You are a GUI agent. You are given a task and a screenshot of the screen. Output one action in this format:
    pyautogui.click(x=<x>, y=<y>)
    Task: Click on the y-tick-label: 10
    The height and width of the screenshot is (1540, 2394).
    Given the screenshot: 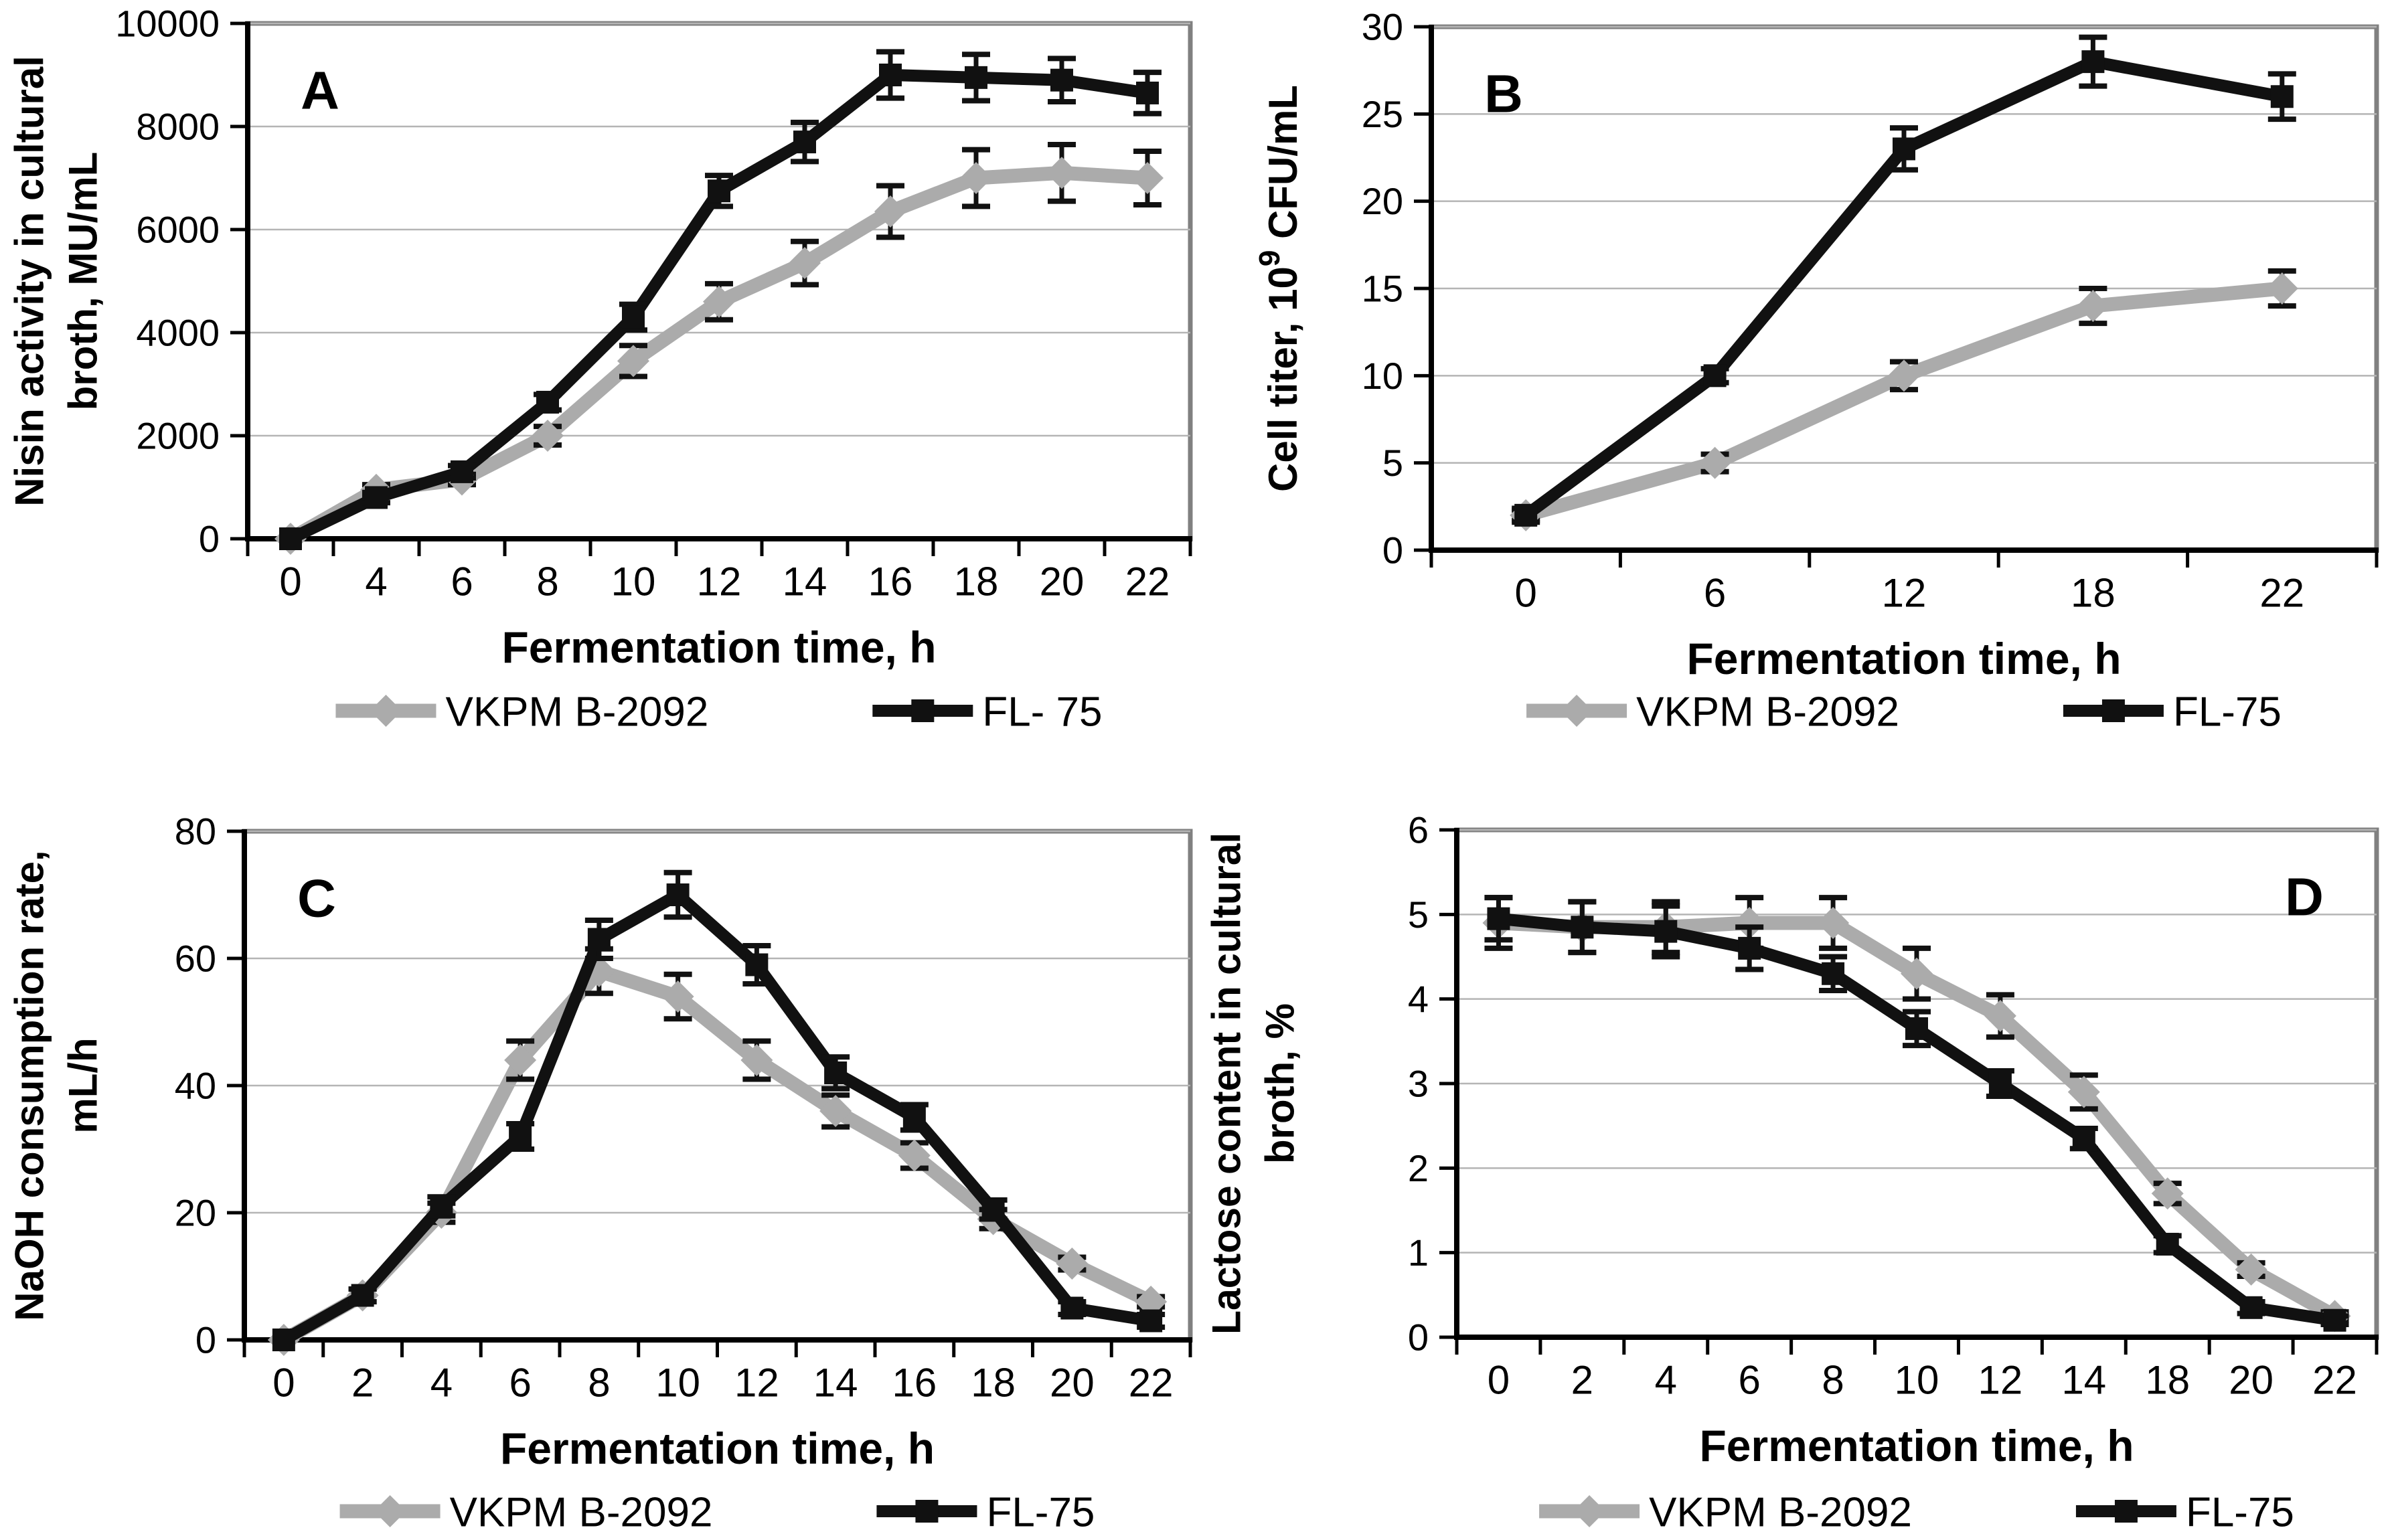 What is the action you would take?
    pyautogui.click(x=1382, y=376)
    